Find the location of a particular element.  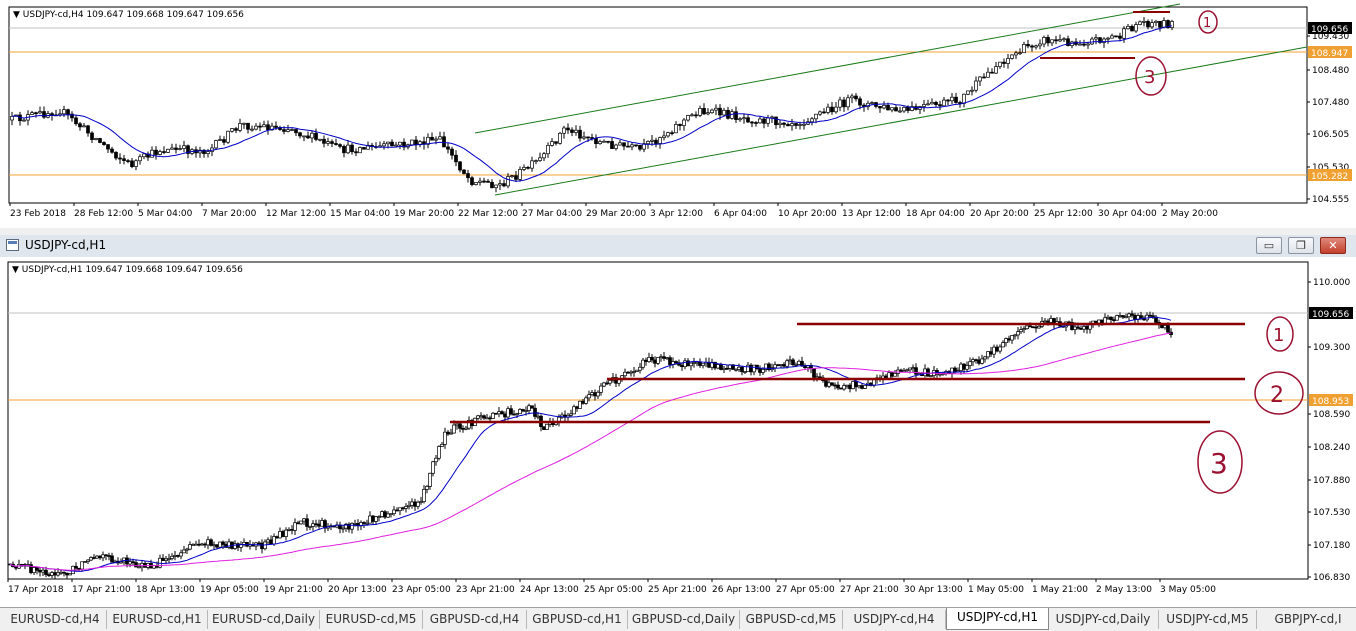

chart-tab: GBPUSD-cd,H1 is located at coordinates (577, 619).